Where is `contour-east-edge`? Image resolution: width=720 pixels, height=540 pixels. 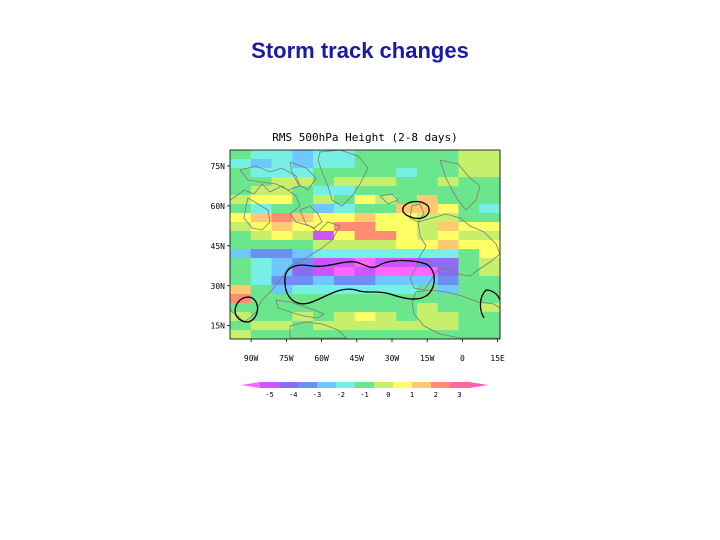 contour-east-edge is located at coordinates (490, 304).